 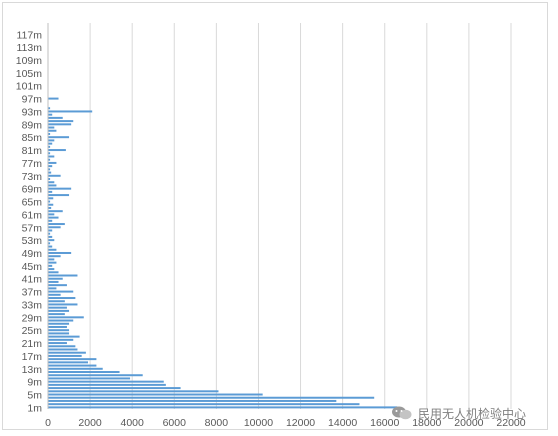 What do you see at coordinates (34, 396) in the screenshot?
I see `y-tick-label: 5m` at bounding box center [34, 396].